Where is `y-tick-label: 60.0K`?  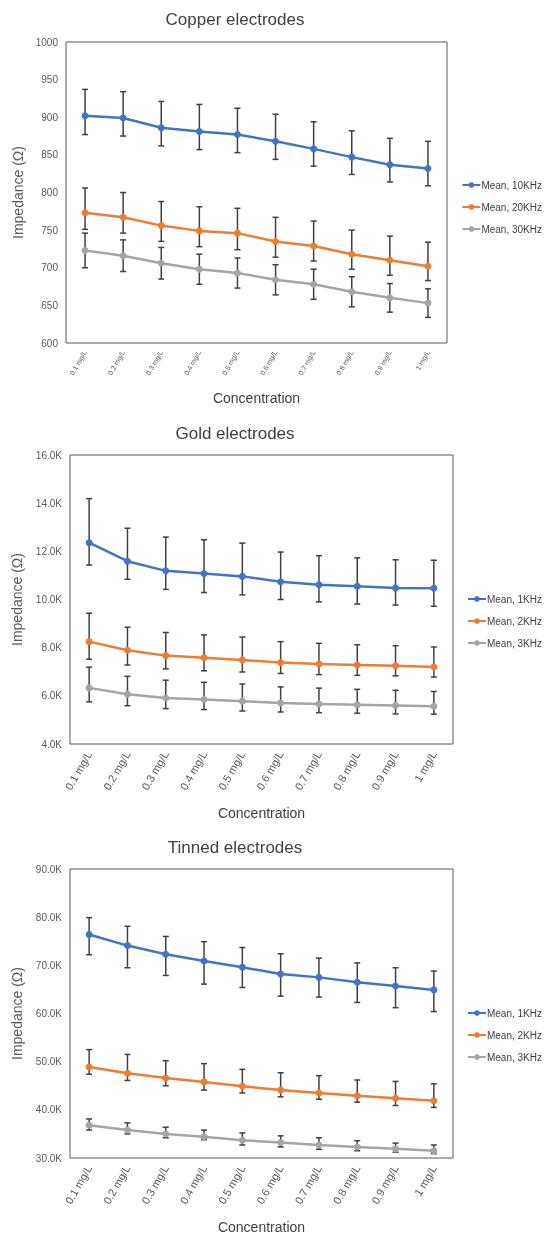 y-tick-label: 60.0K is located at coordinates (49, 1013).